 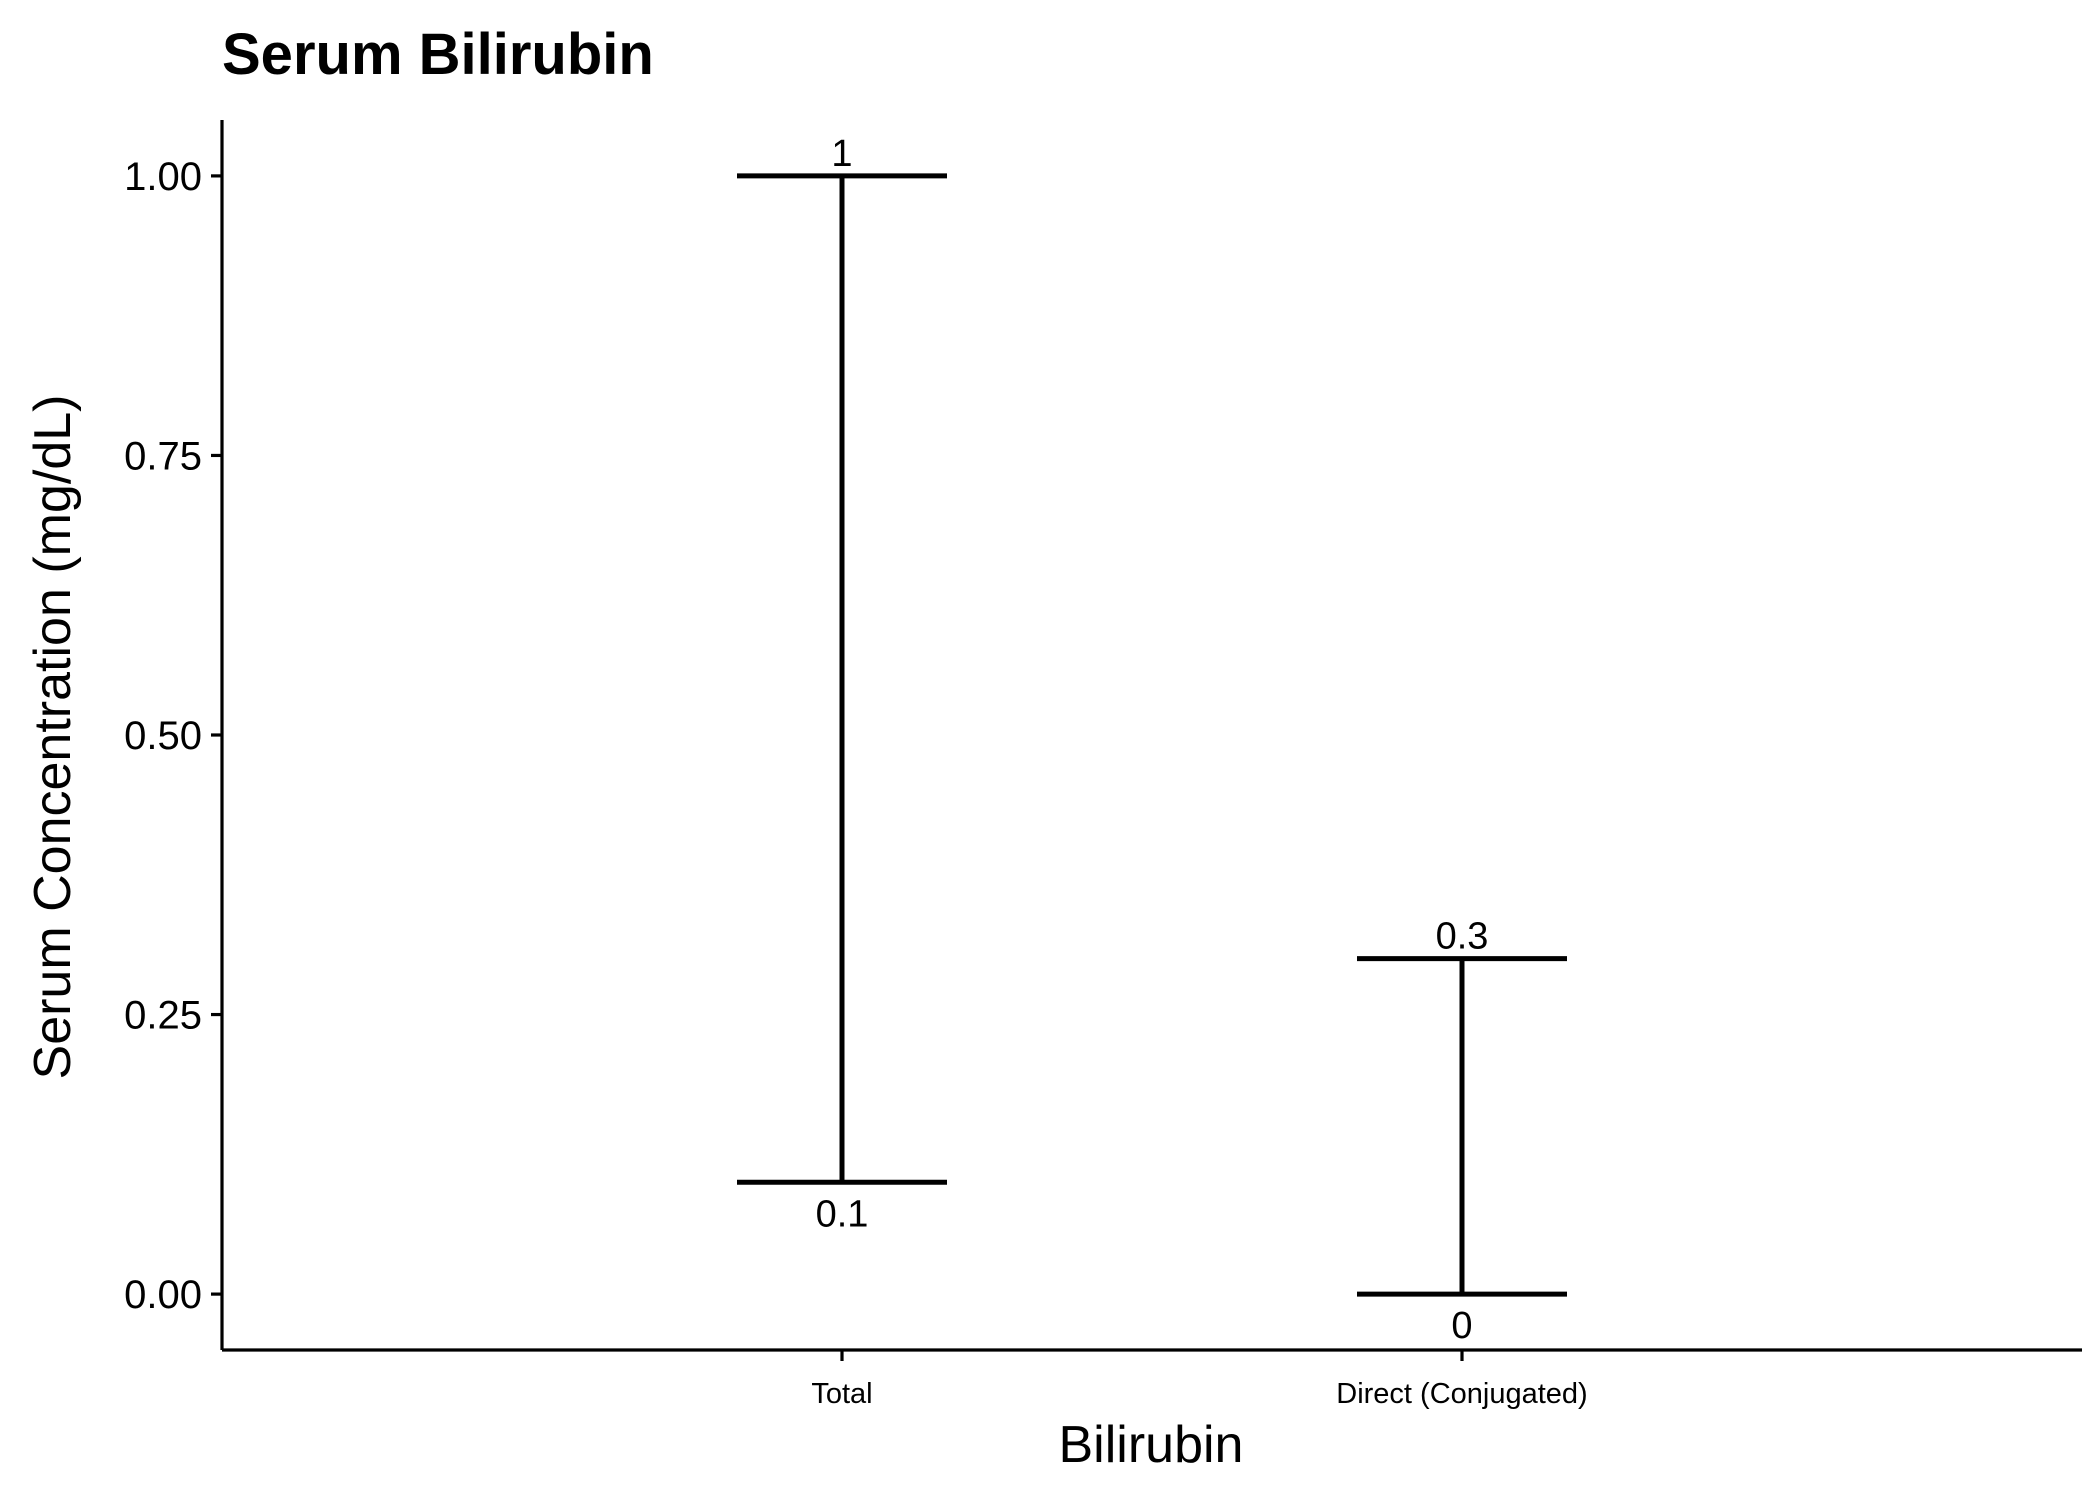 I want to click on chart-title: Serum Bilirubin, so click(x=438, y=54).